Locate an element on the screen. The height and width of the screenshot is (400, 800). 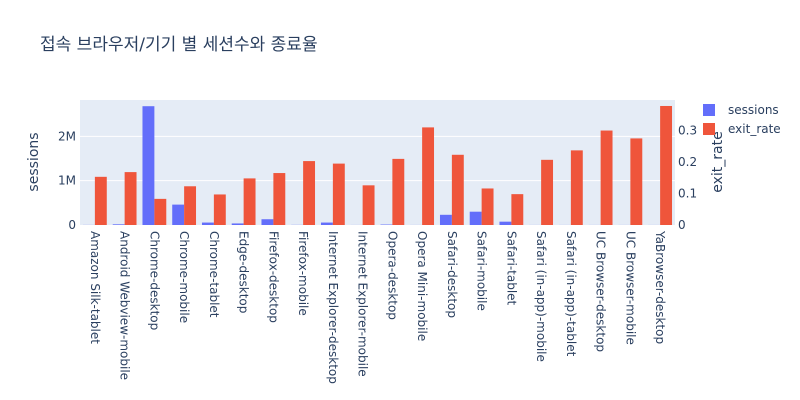
legend-swatch-sessions is located at coordinates (709, 110).